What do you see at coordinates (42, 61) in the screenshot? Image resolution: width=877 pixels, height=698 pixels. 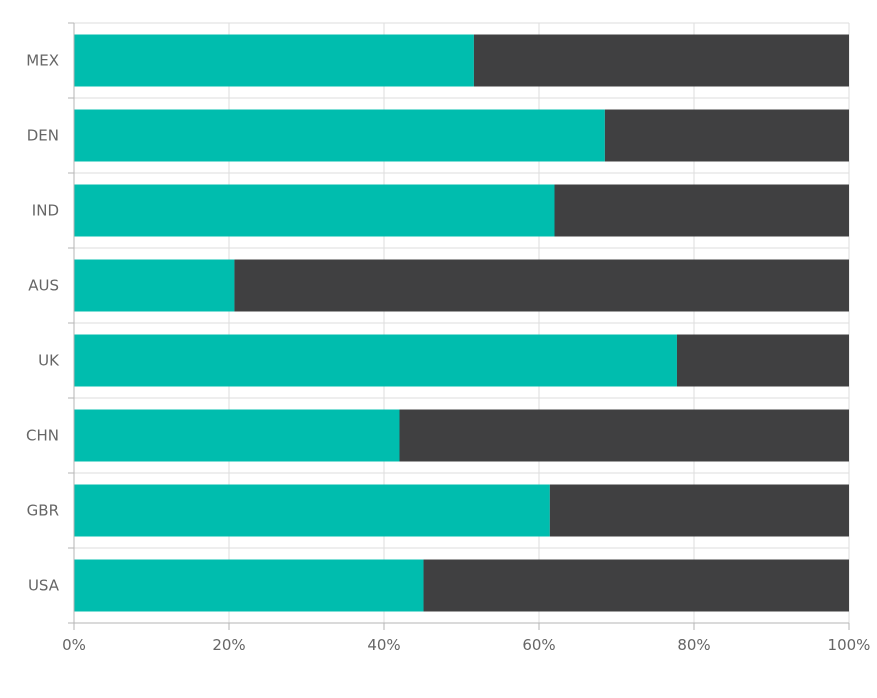 I see `y-category-label: MEX` at bounding box center [42, 61].